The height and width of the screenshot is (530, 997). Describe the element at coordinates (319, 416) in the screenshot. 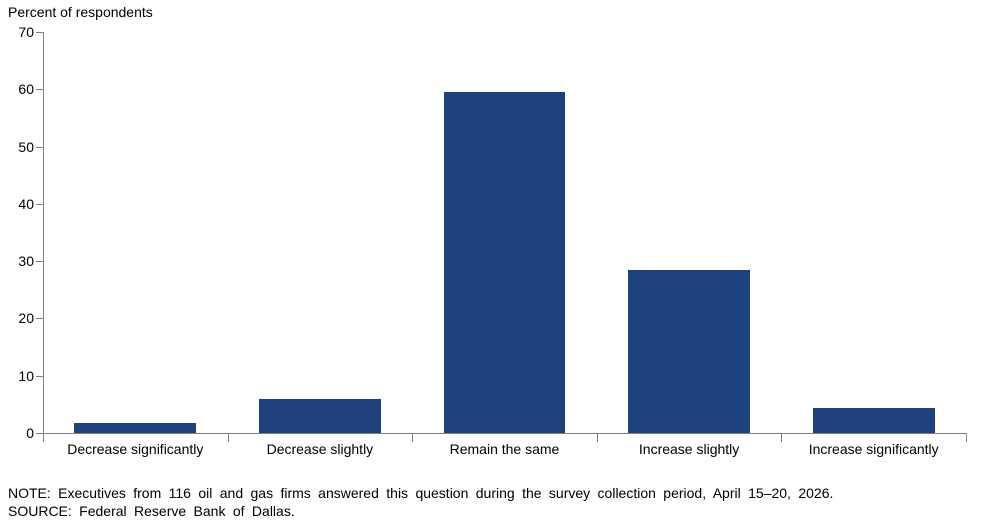

I see `bar-decrease-slightly` at that location.